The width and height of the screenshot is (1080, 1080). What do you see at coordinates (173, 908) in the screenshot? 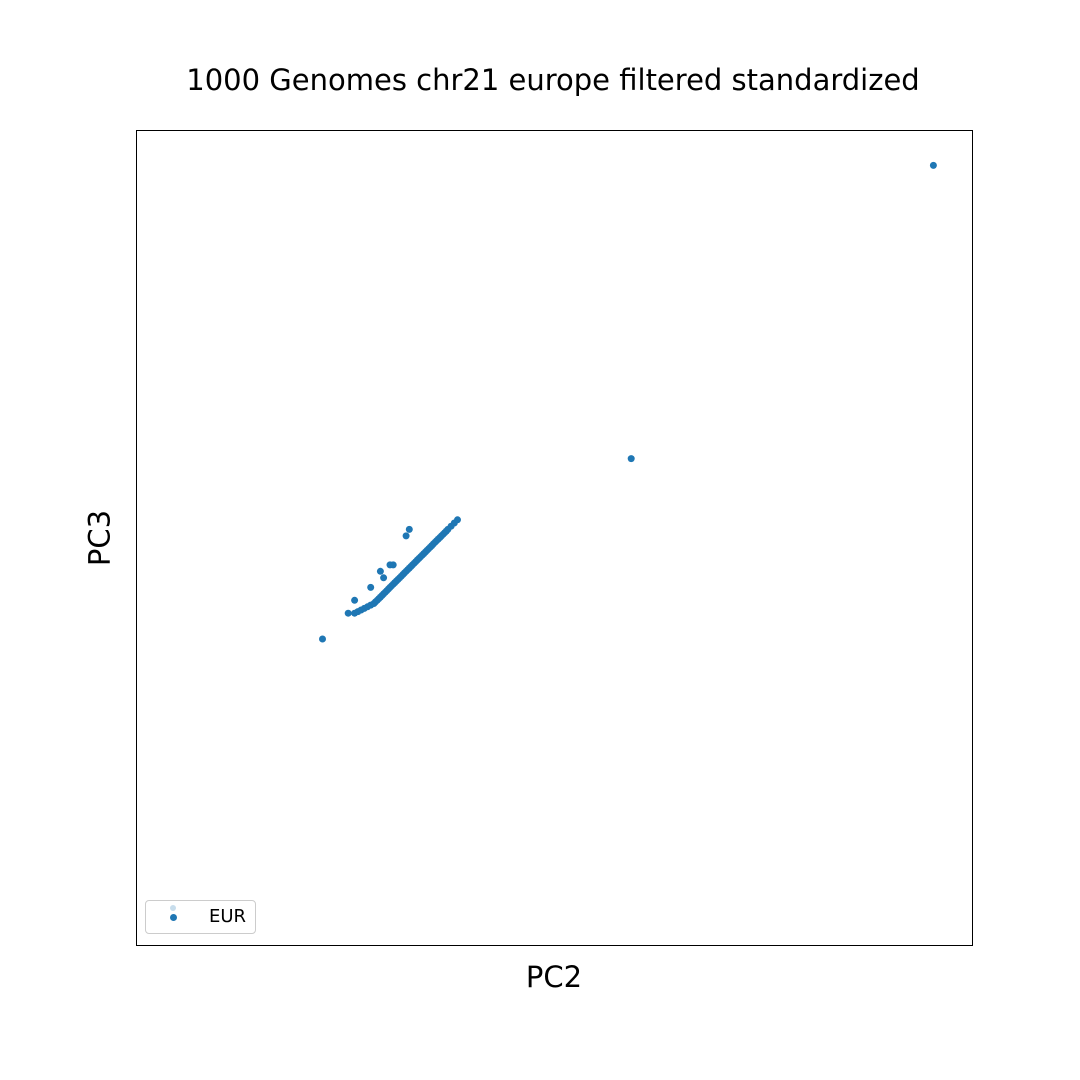
I see `legend-marker-faint` at bounding box center [173, 908].